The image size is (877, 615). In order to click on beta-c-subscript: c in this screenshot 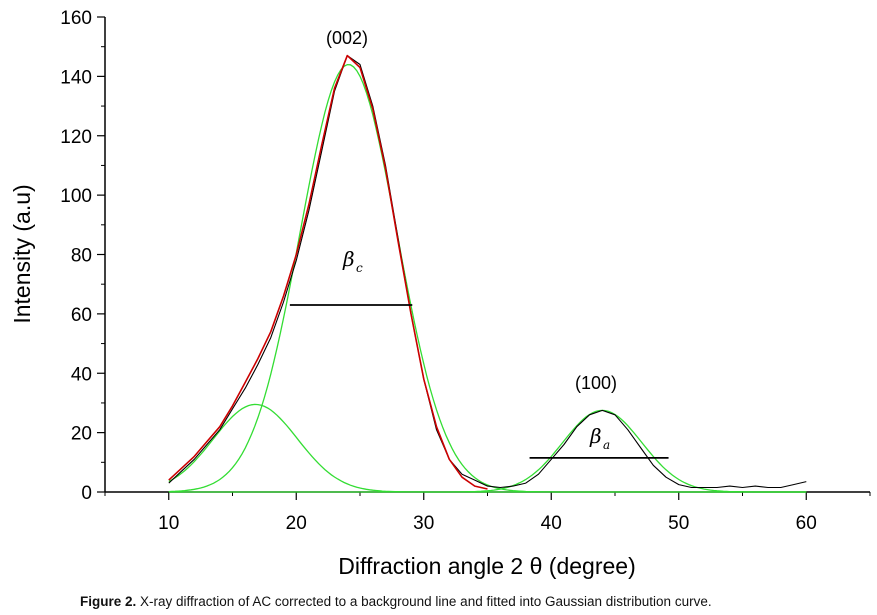, I will do `click(359, 268)`.